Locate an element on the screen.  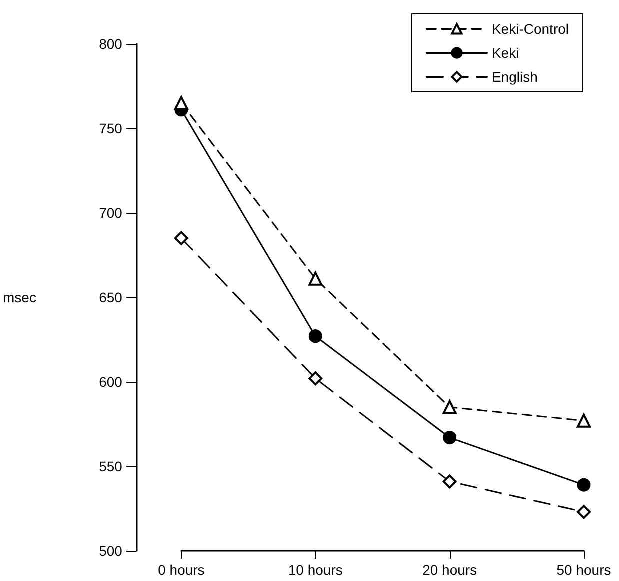
y-tick-label: 550 is located at coordinates (111, 466).